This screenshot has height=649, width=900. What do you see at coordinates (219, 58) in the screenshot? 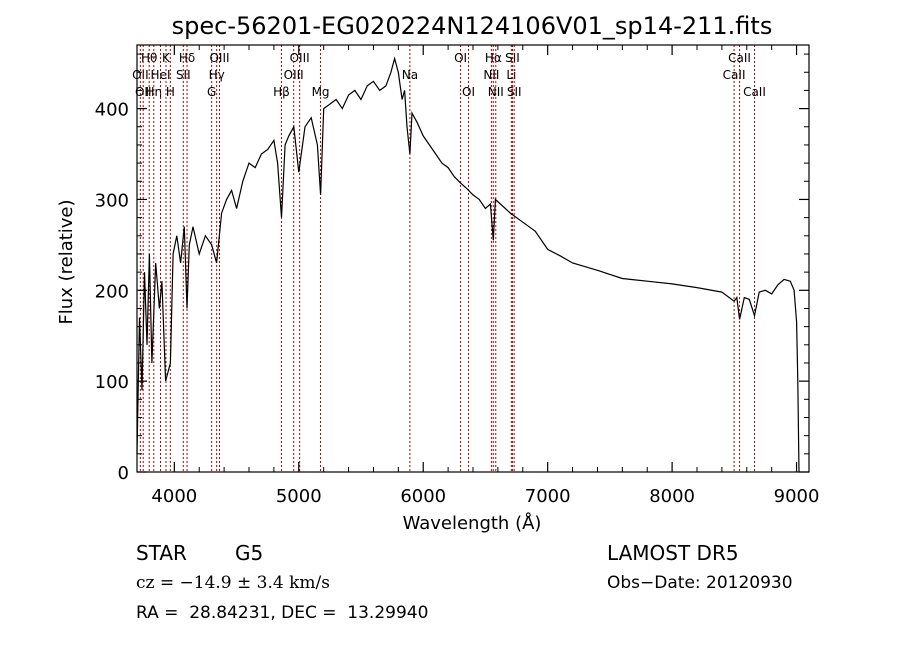
I see `line-marker-label-11: OIII` at bounding box center [219, 58].